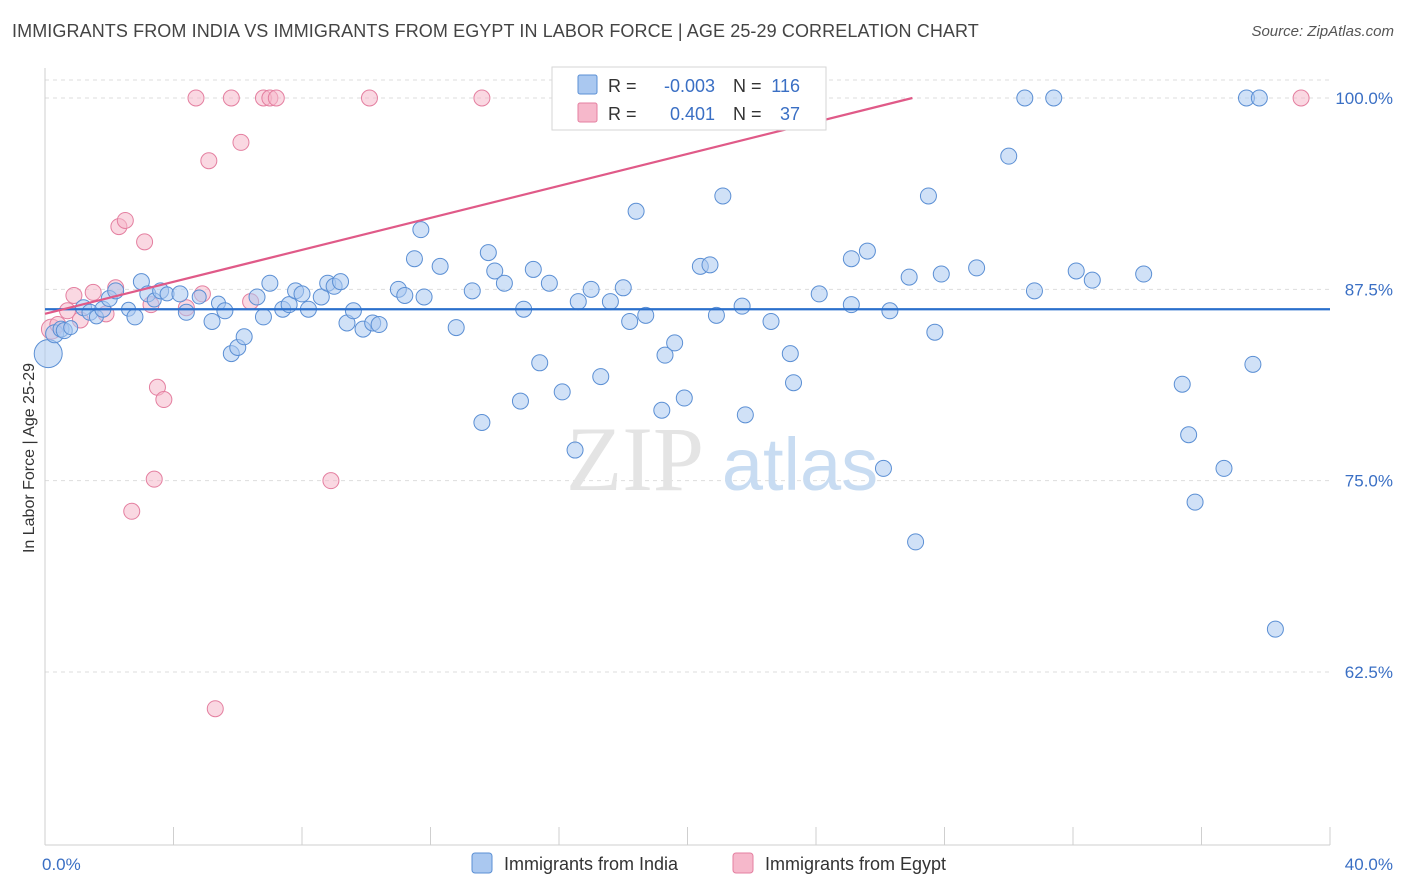 Image resolution: width=1406 pixels, height=892 pixels. I want to click on y-axis-title: In Labor Force | Age 25-29, so click(29, 458).